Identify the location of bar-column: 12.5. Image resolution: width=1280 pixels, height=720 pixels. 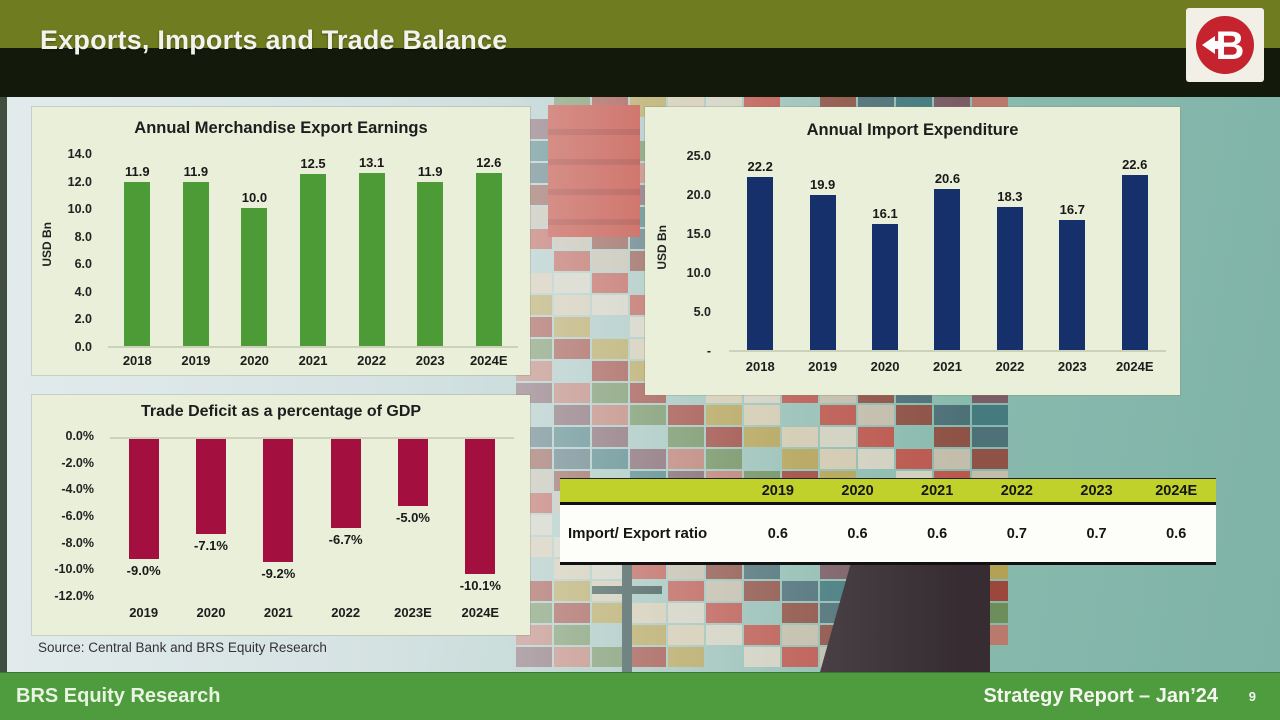
(313, 250).